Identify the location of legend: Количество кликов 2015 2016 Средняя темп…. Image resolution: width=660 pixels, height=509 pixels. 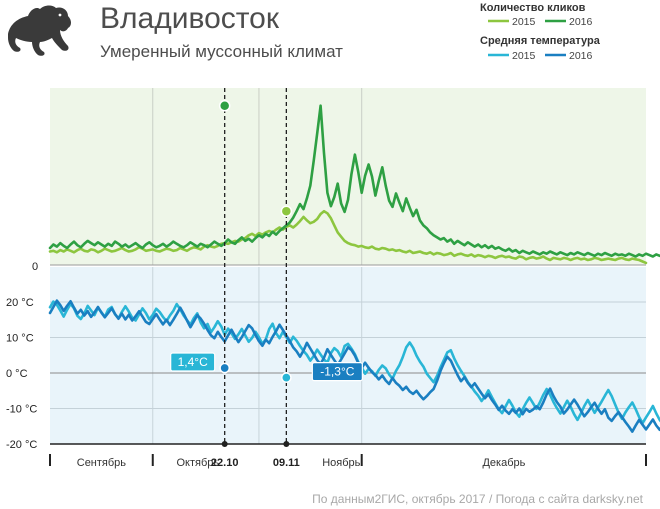
(540, 32).